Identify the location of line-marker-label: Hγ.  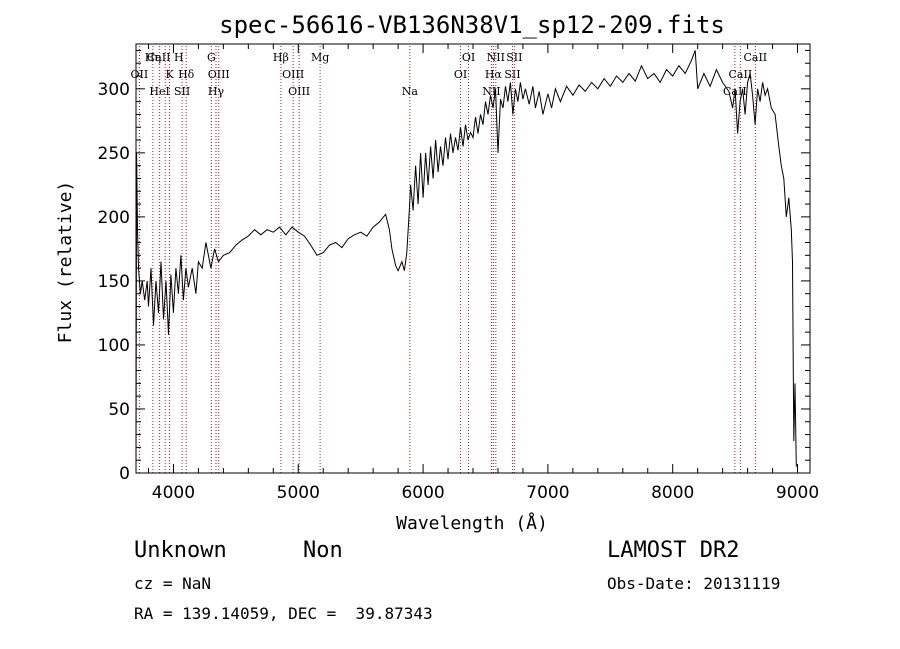
(216, 91).